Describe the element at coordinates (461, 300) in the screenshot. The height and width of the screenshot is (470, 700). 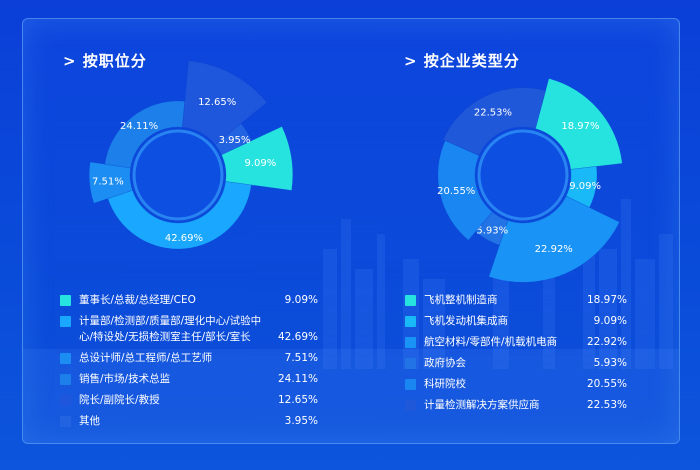
I see `legend-label: 飞机整机制造商` at that location.